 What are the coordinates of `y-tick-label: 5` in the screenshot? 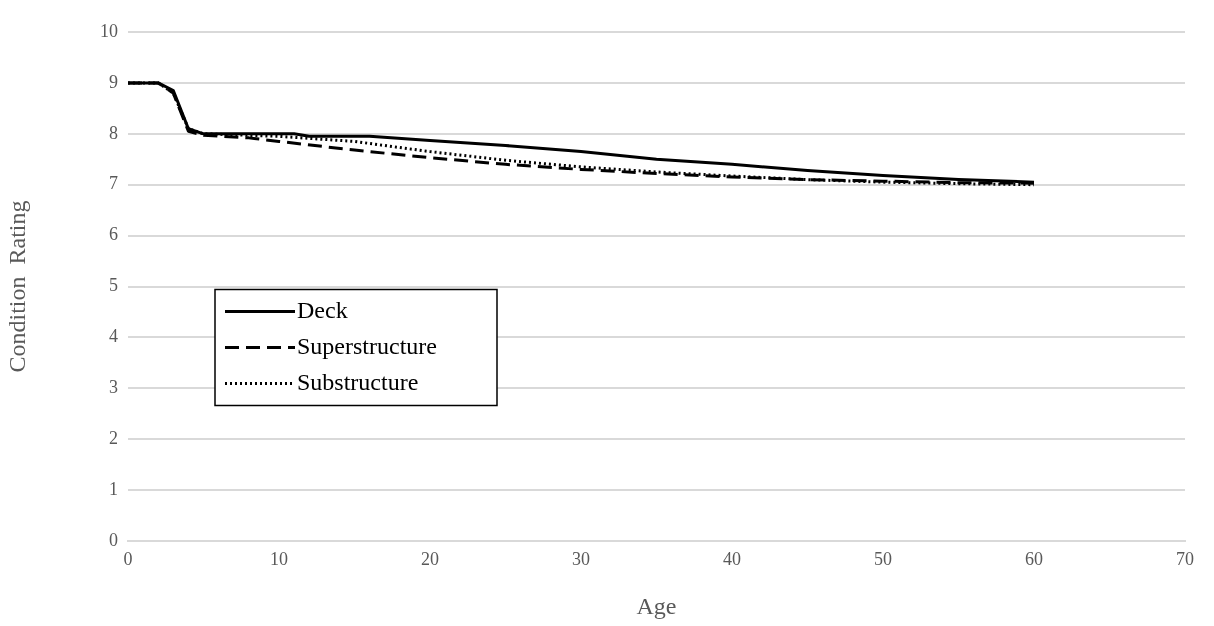 It's located at (113, 285).